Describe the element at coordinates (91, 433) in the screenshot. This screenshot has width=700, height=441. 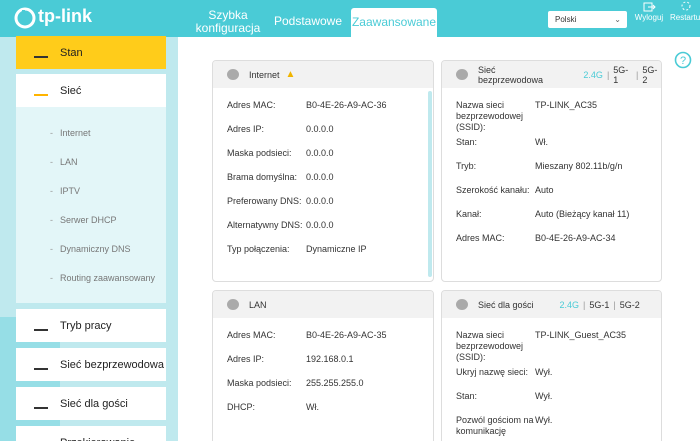
I see `menu-item: Przekierowanie` at that location.